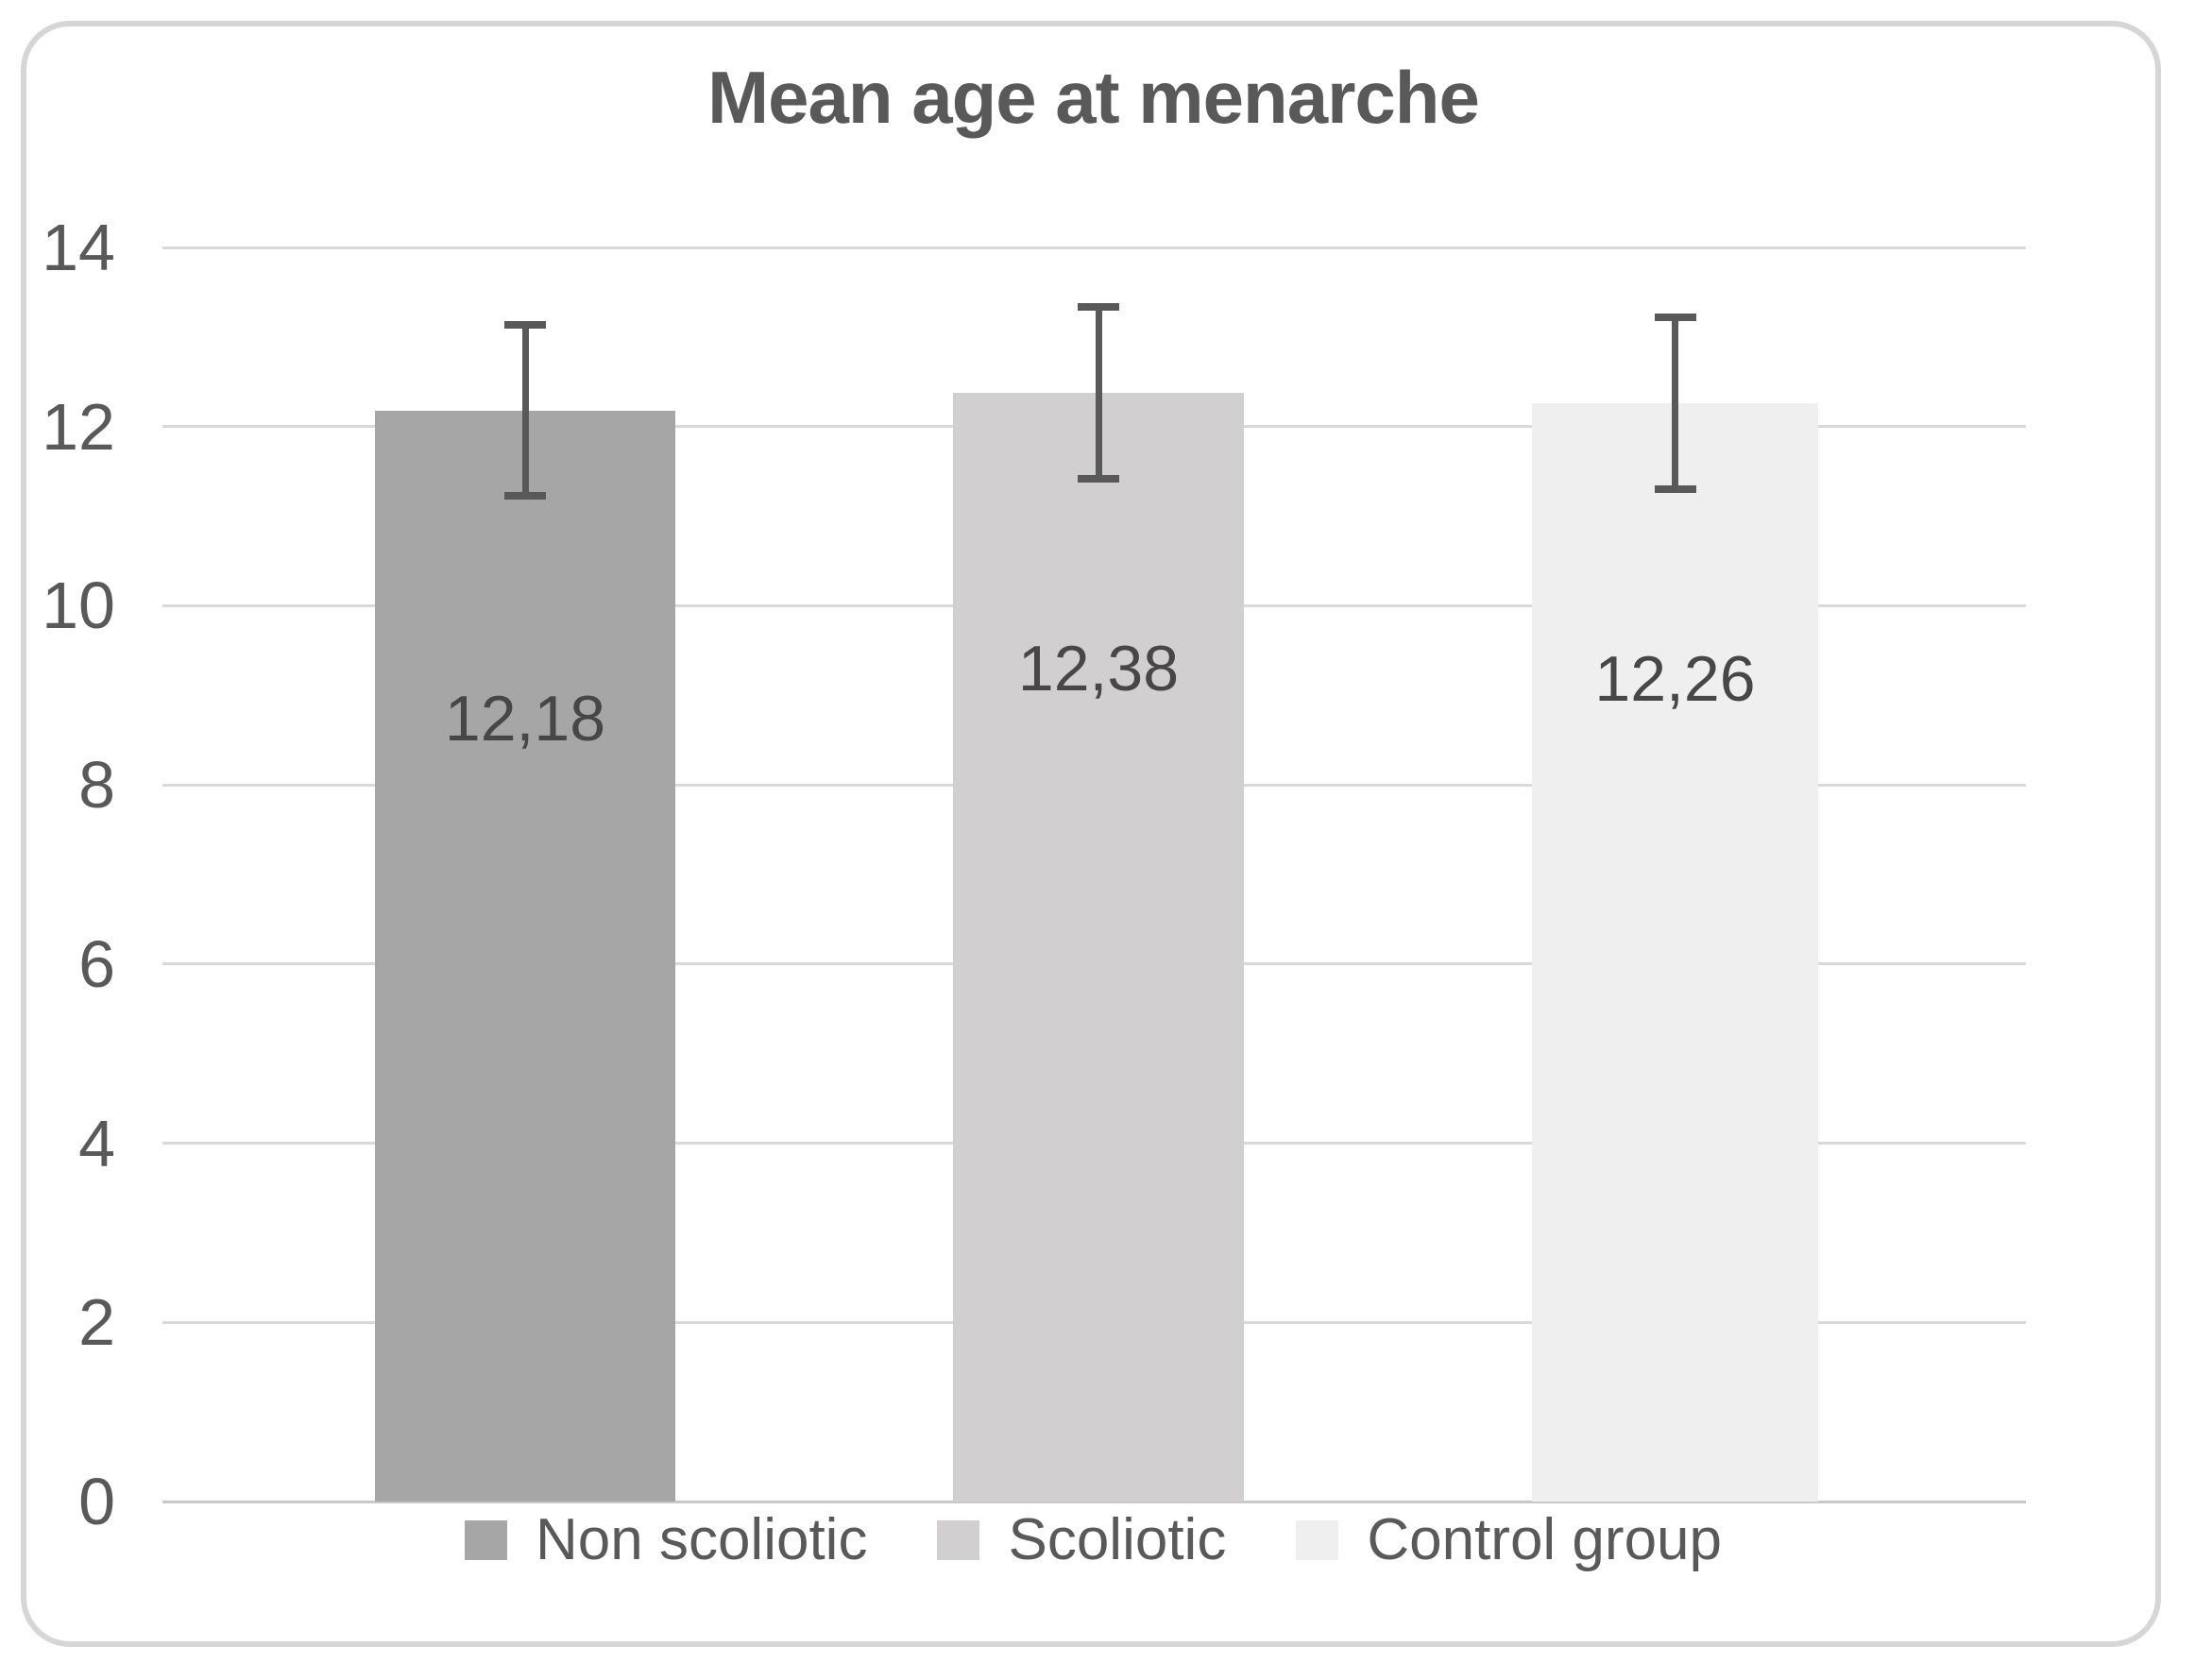 Image resolution: width=2195 pixels, height=1680 pixels. I want to click on legend: Non scoliotic Scoliotic Control group, so click(1094, 1540).